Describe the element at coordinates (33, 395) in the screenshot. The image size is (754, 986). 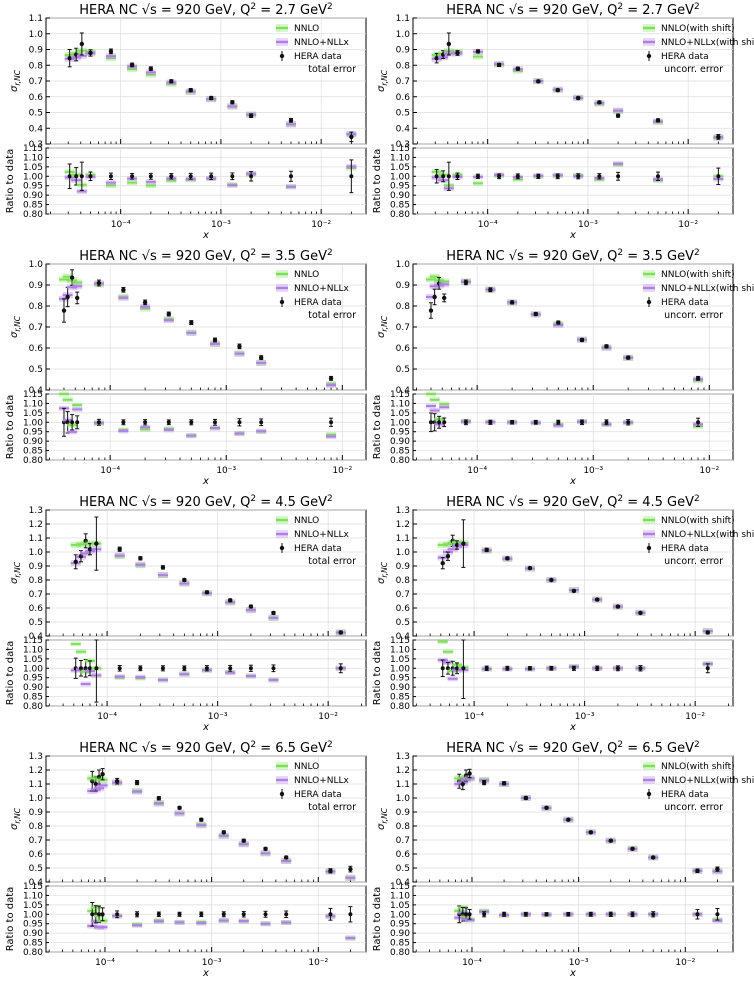
I see `ratio-y-tick-label: 1.15` at that location.